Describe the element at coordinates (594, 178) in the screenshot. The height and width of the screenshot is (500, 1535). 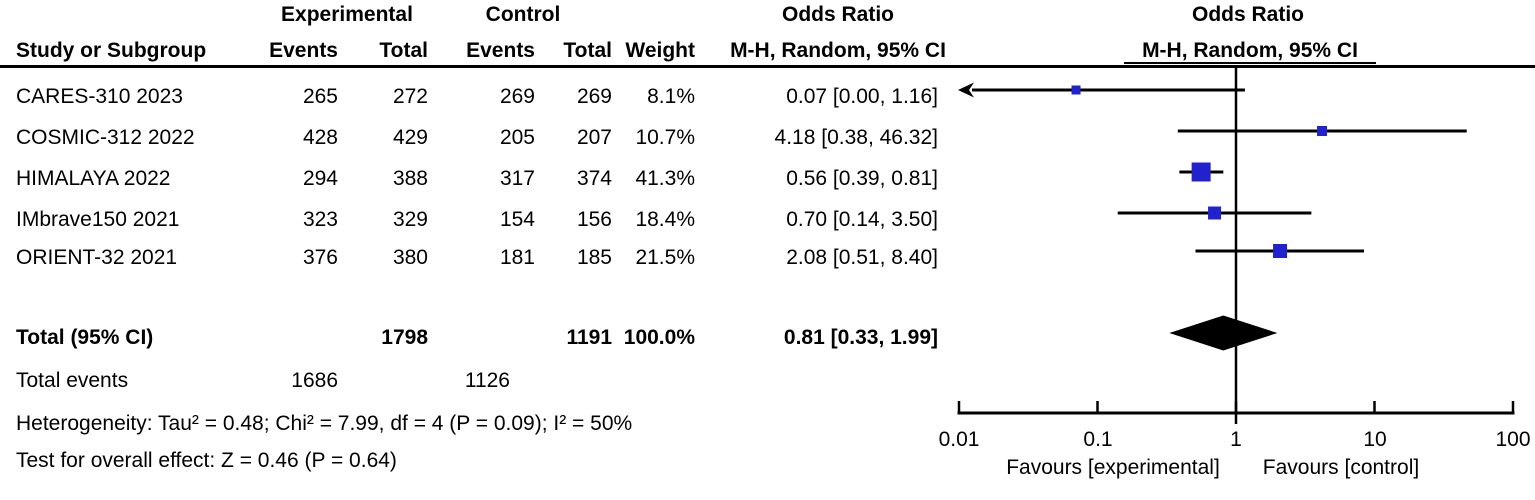
I see `ctl-total: 374` at that location.